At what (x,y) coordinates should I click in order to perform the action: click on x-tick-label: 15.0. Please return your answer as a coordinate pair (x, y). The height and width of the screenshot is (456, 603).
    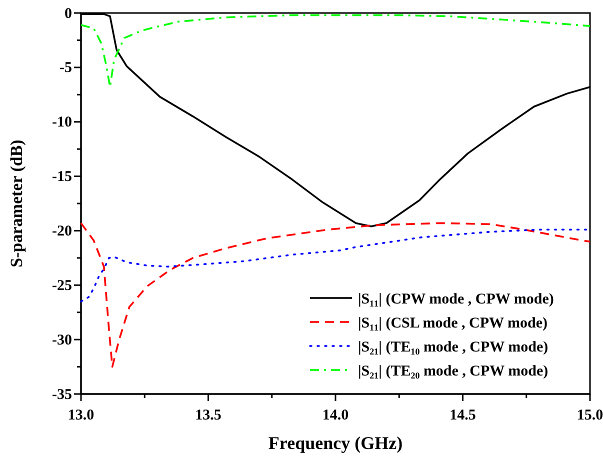
    Looking at the image, I should click on (589, 416).